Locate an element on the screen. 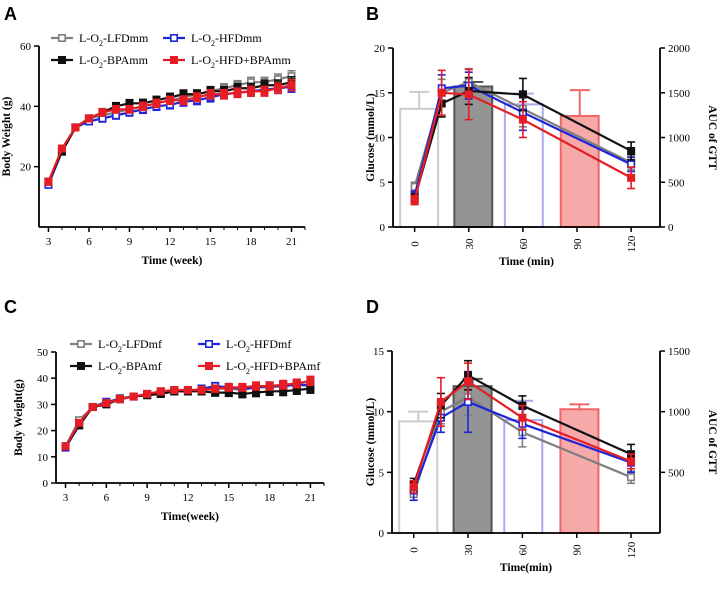  y-right-tick-label: 0 is located at coordinates (671, 228).